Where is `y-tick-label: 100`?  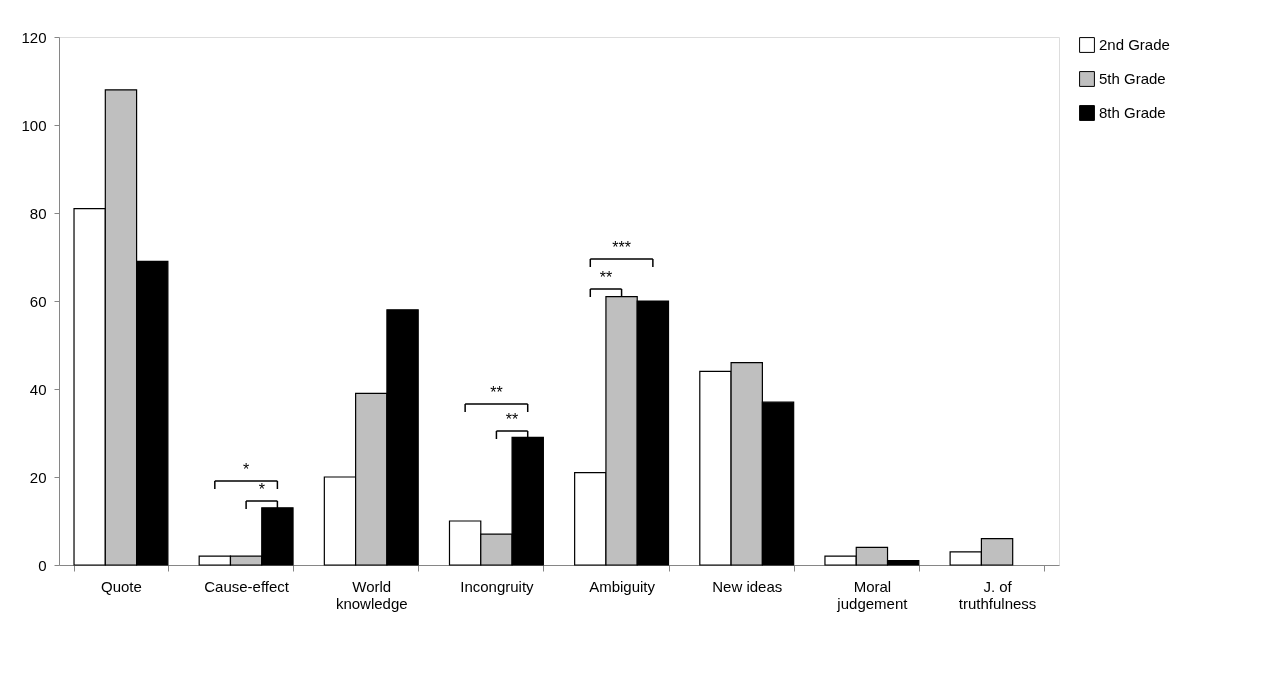
y-tick-label: 100 is located at coordinates (34, 125).